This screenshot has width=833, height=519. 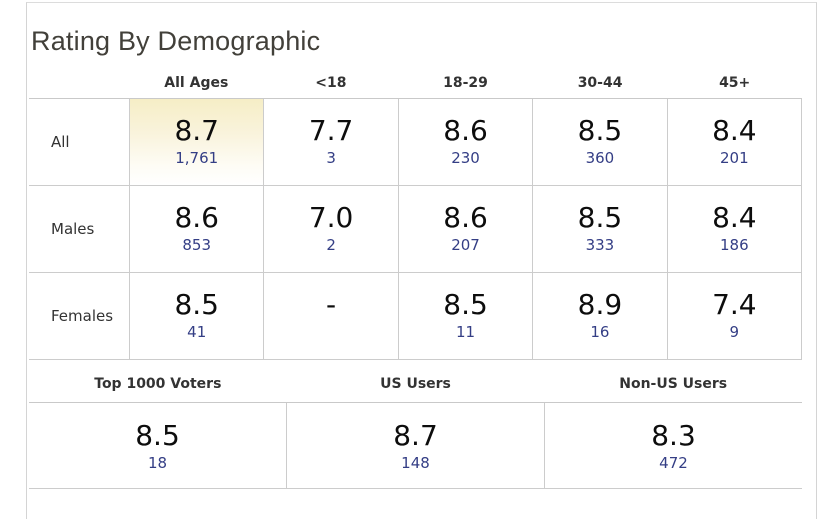 What do you see at coordinates (600, 245) in the screenshot?
I see `votes-link: 333` at bounding box center [600, 245].